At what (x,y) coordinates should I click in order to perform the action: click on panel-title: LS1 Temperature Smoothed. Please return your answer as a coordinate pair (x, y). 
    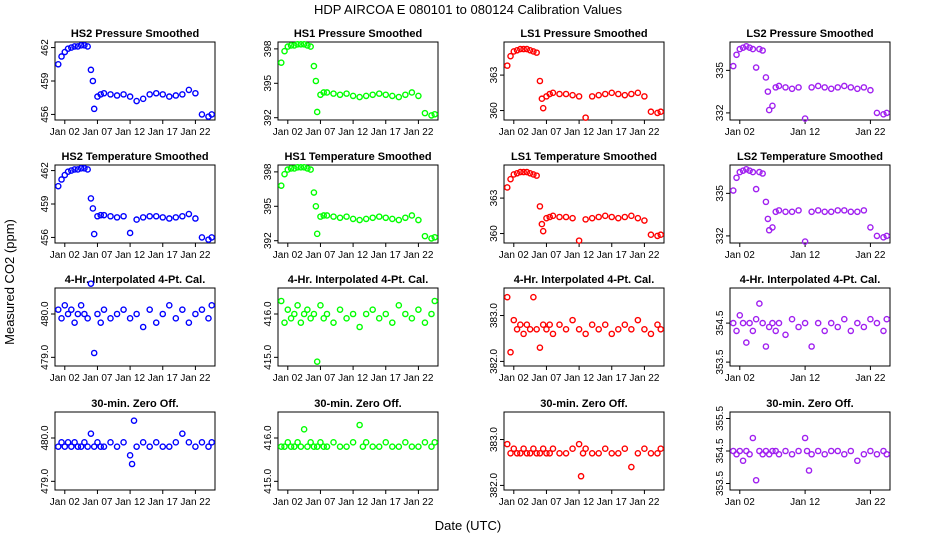
    Looking at the image, I should click on (584, 157).